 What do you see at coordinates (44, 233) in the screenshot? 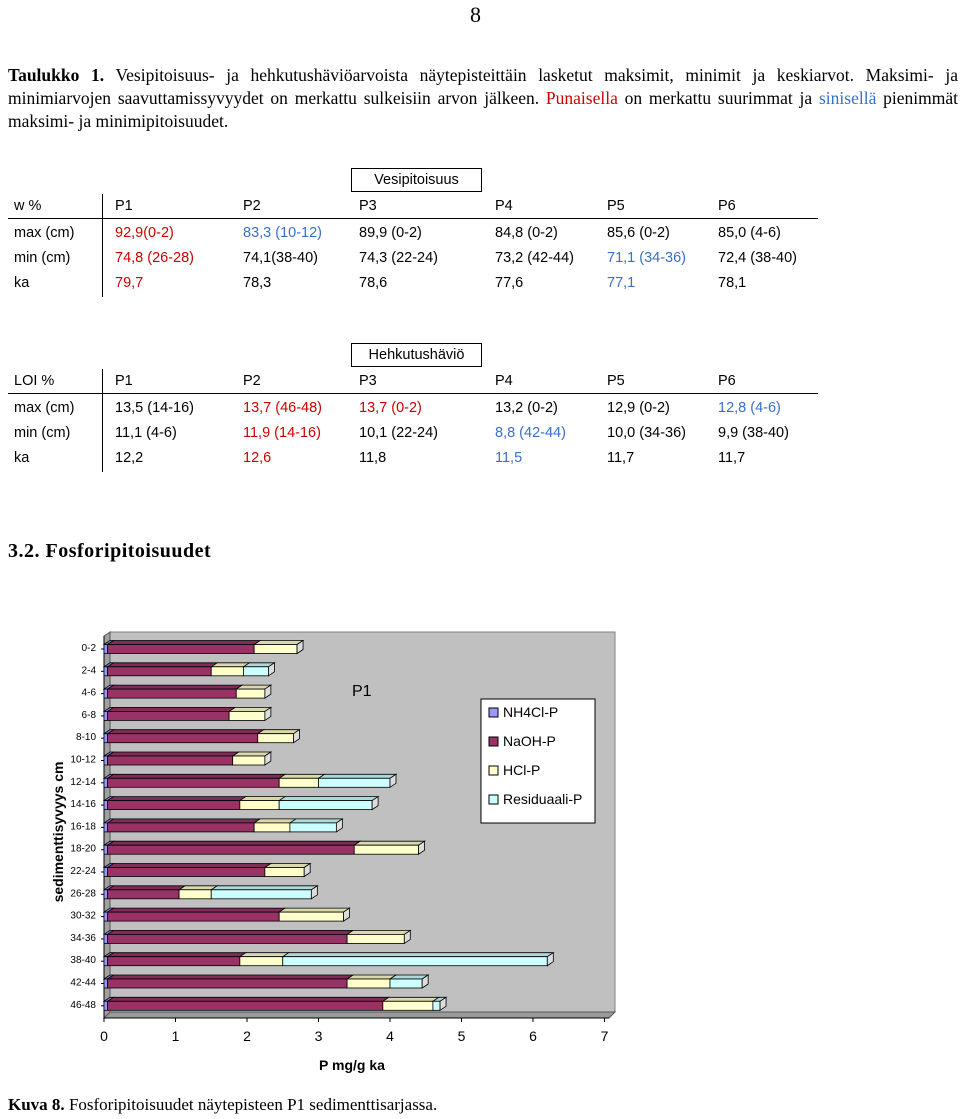
I see `water-table-row-label: max (cm)` at bounding box center [44, 233].